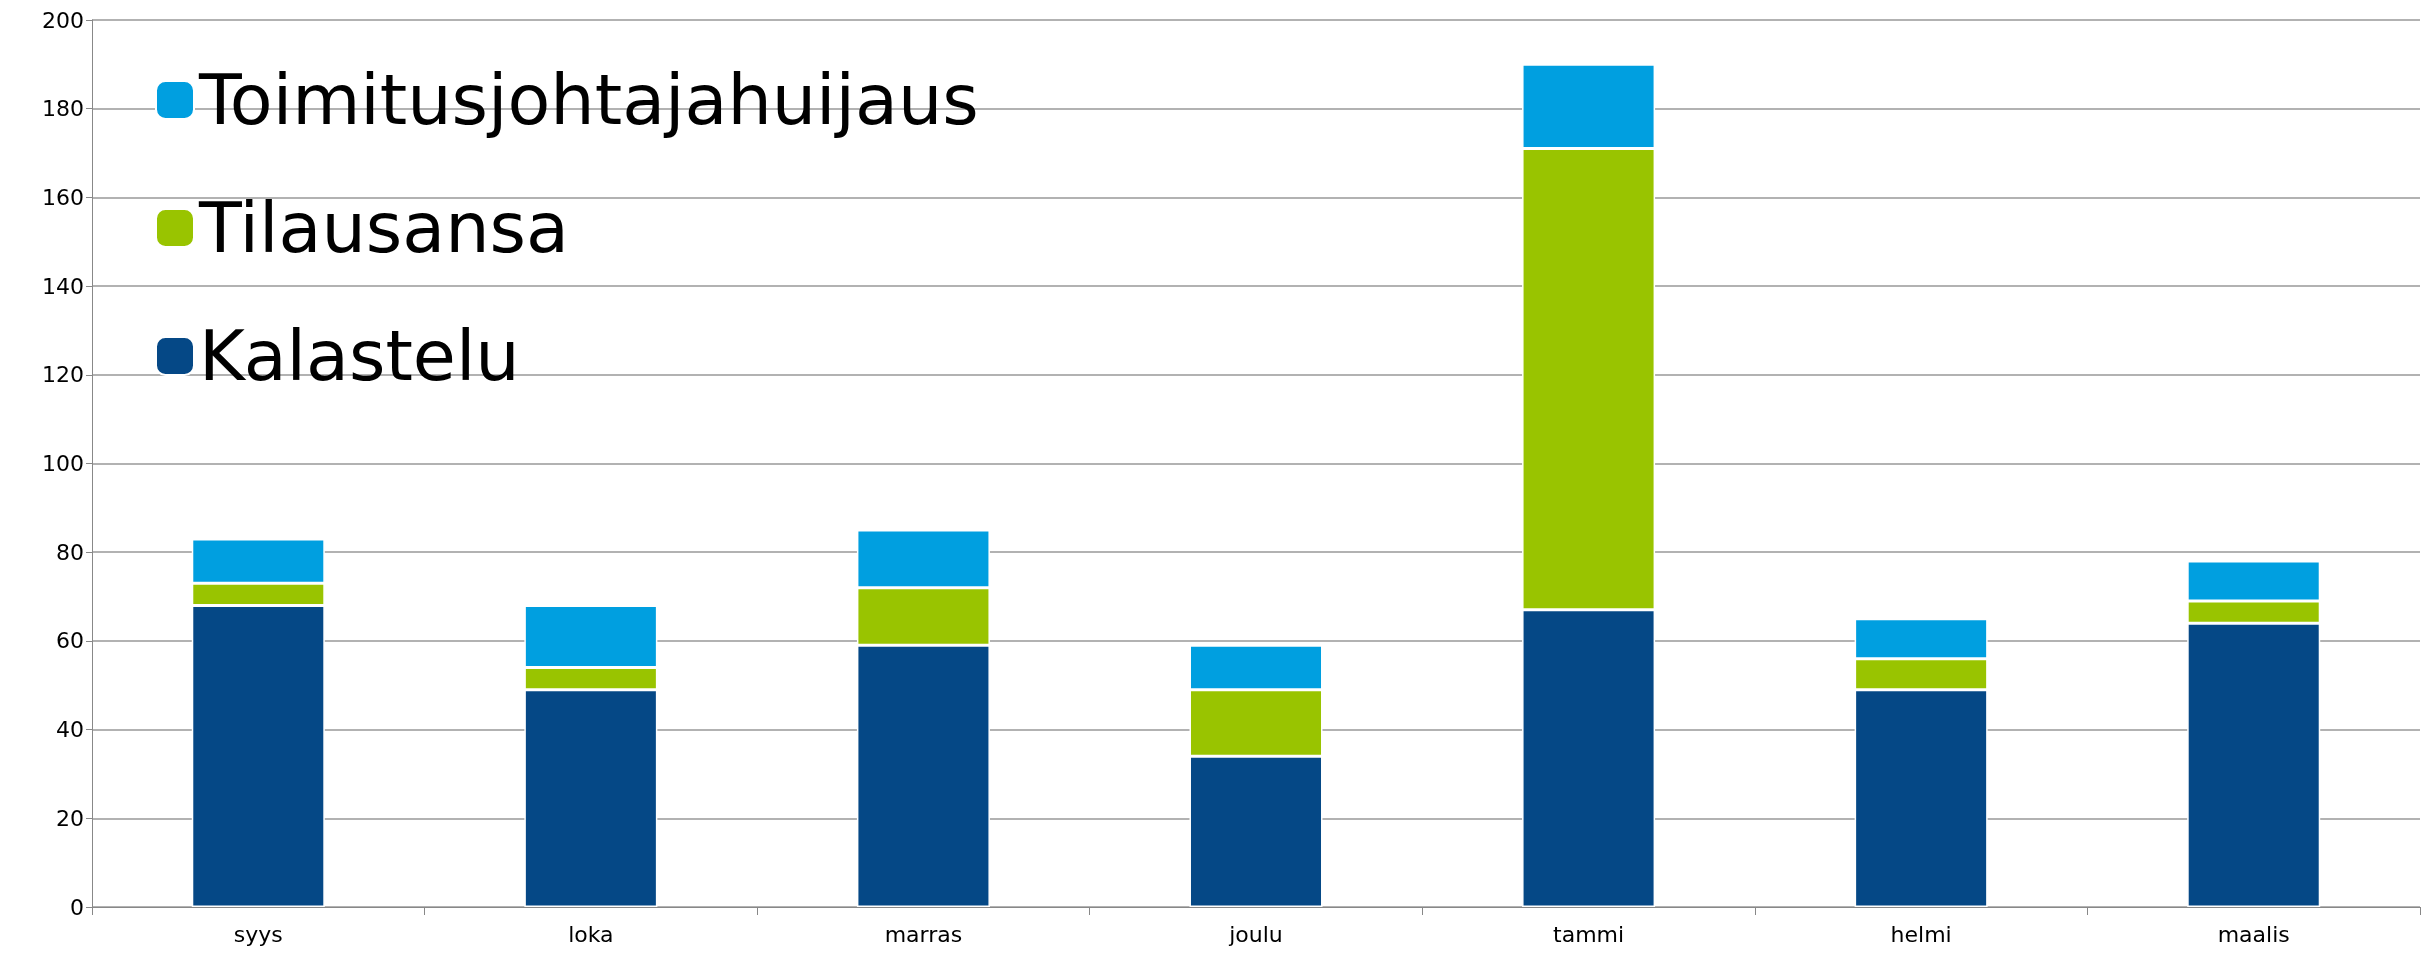 Image resolution: width=2432 pixels, height=963 pixels. What do you see at coordinates (70, 730) in the screenshot?
I see `y-tick-label: 40` at bounding box center [70, 730].